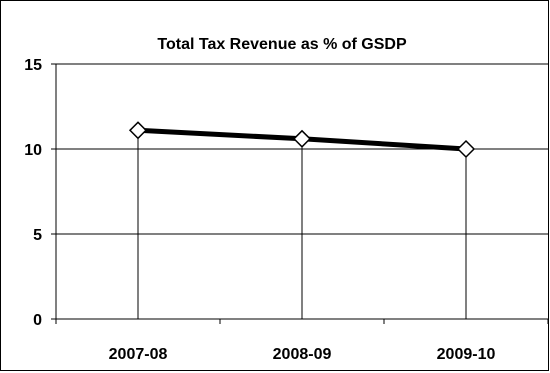 This screenshot has width=550, height=373. Describe the element at coordinates (466, 354) in the screenshot. I see `x-tick-label: 2009-10` at that location.